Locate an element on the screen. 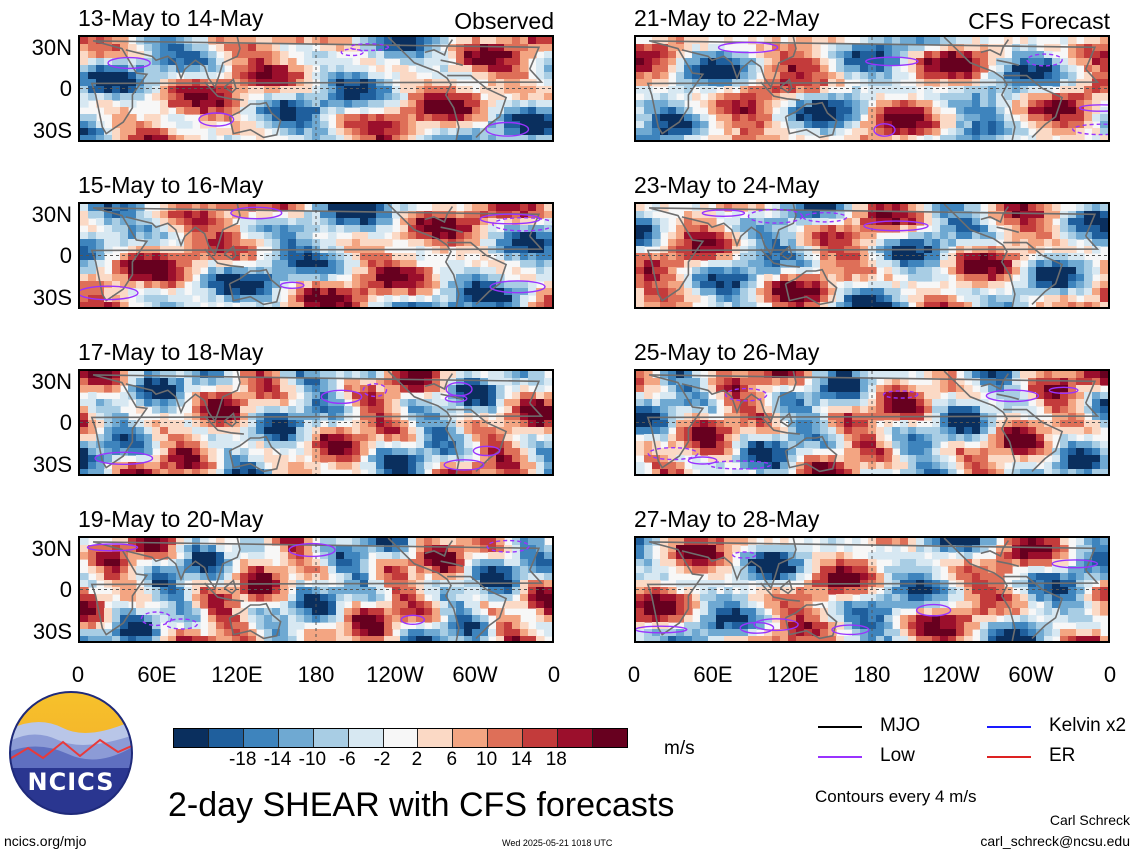  ncics-logo-text: NCICS is located at coordinates (71, 782).